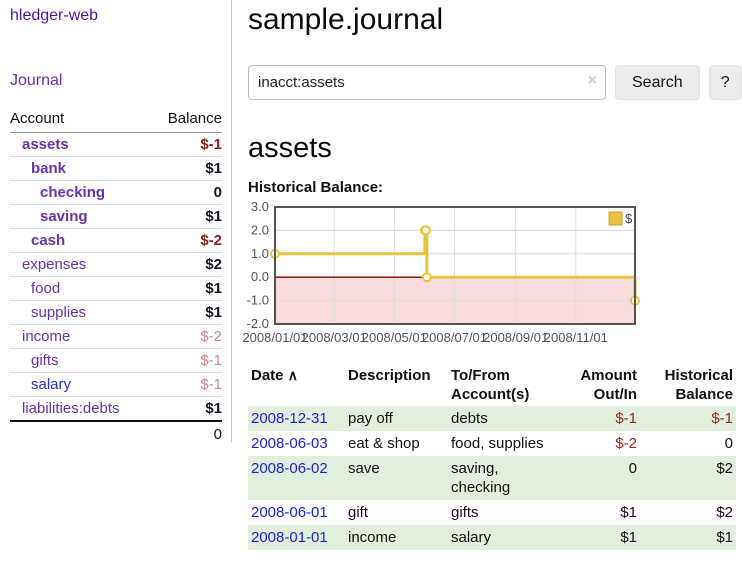 This screenshot has width=742, height=582. Describe the element at coordinates (725, 82) in the screenshot. I see `help-button: ?` at that location.